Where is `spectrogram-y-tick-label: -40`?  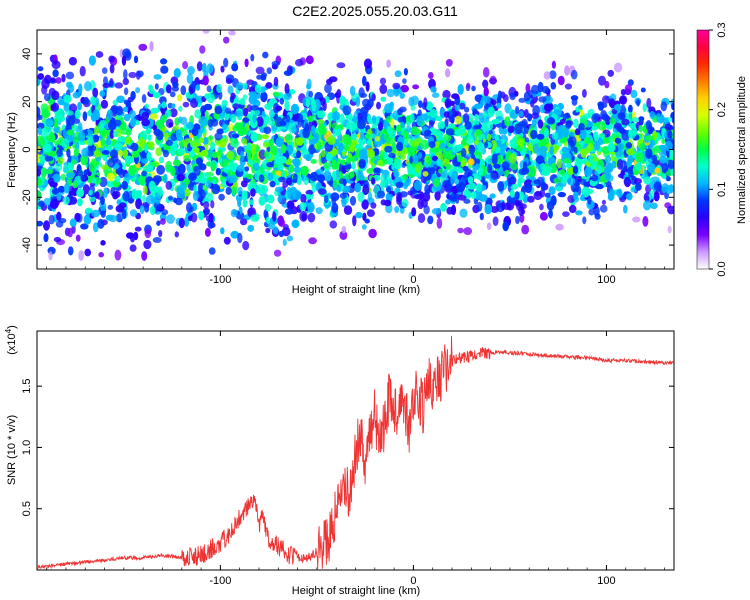
spectrogram-y-tick-label: -40 is located at coordinates (27, 245).